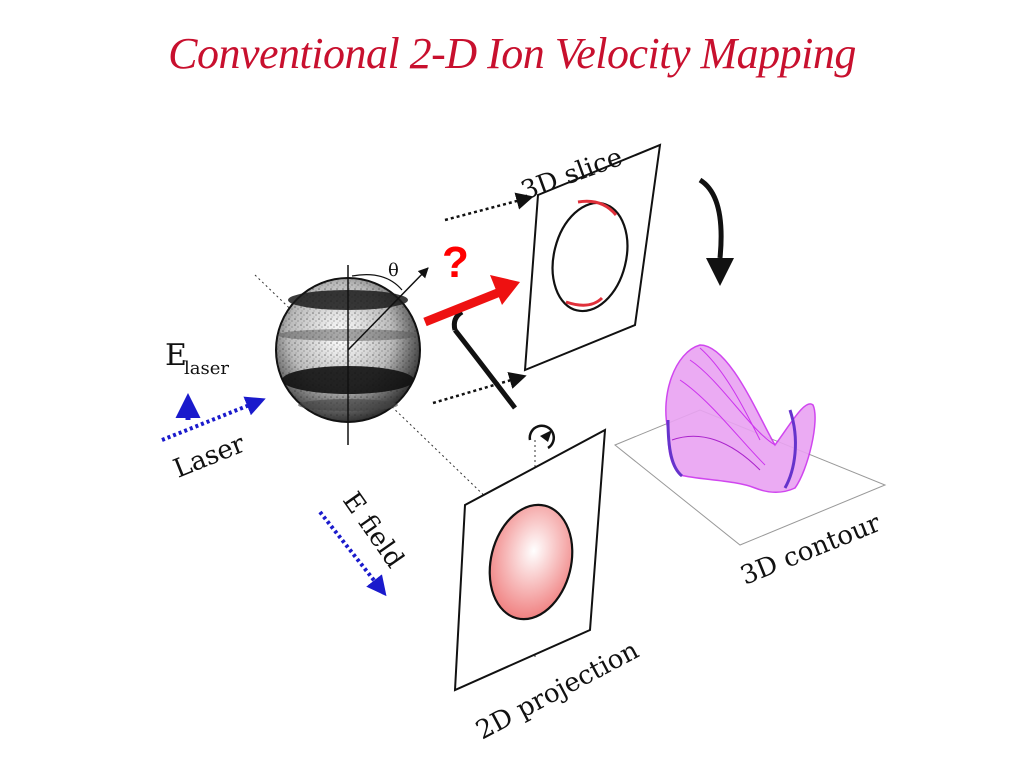 This screenshot has width=1024, height=768. Describe the element at coordinates (471, 301) in the screenshot. I see `red-arrow` at that location.